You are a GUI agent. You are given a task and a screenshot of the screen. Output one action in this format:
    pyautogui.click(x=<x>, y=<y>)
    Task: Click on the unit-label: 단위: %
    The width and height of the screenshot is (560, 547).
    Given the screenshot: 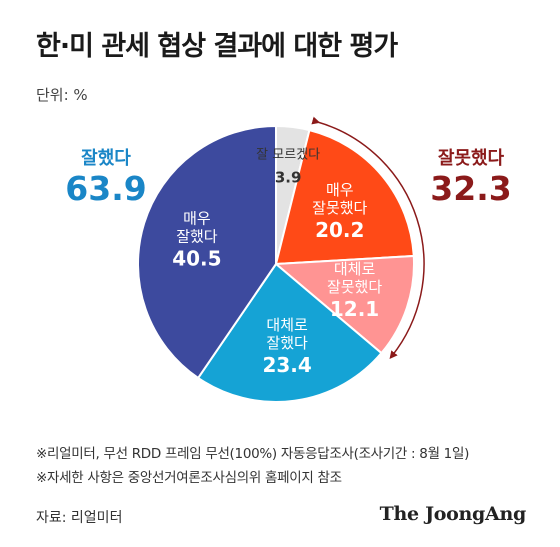 What is the action you would take?
    pyautogui.click(x=62, y=95)
    